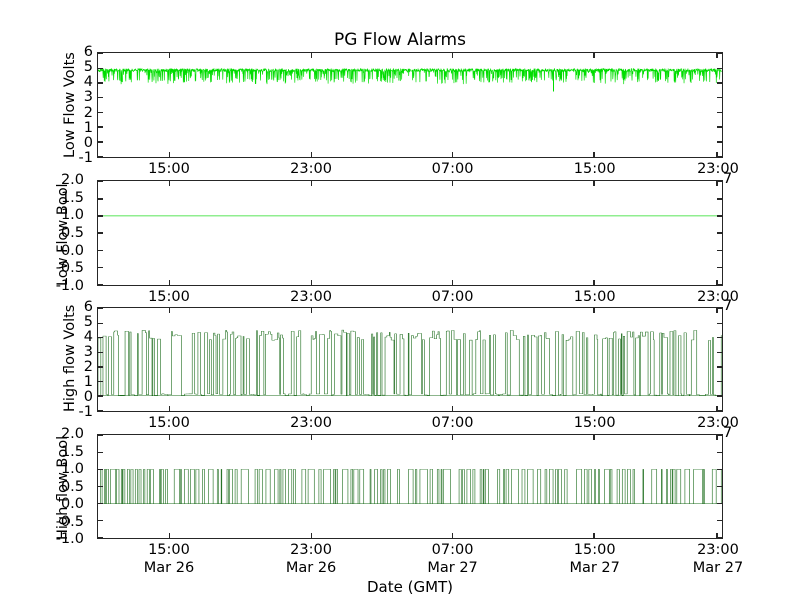  What do you see at coordinates (410, 105) in the screenshot?
I see `plot-area-low-flow-volts` at bounding box center [410, 105].